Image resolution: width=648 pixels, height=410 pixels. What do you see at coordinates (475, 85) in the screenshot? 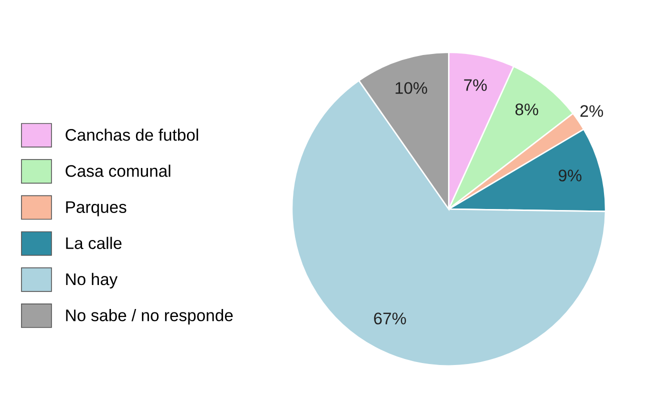
I see `data-label: 7%` at bounding box center [475, 85].